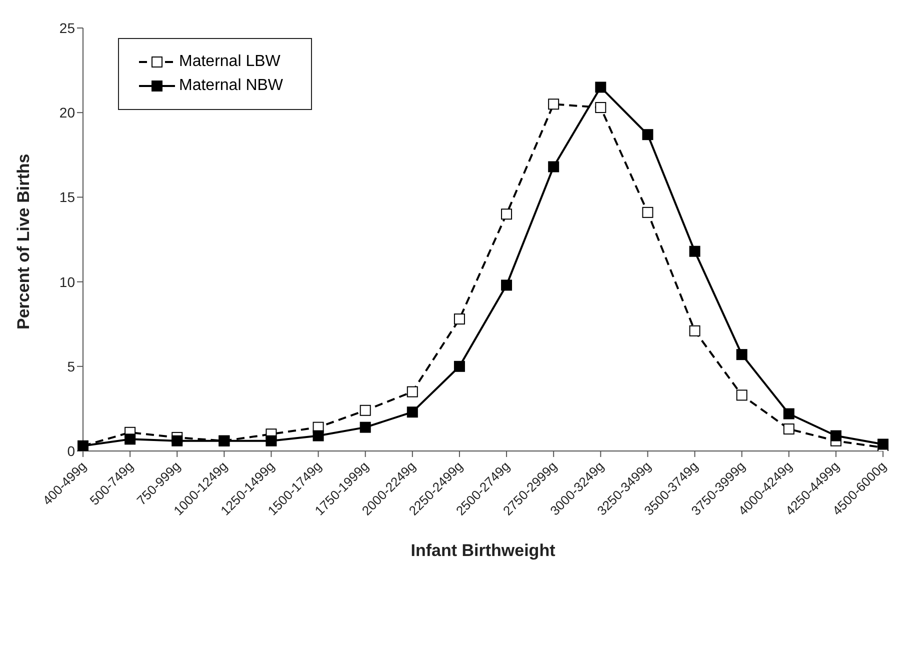  What do you see at coordinates (231, 86) in the screenshot?
I see `legend-label: Maternal NBW` at bounding box center [231, 86].